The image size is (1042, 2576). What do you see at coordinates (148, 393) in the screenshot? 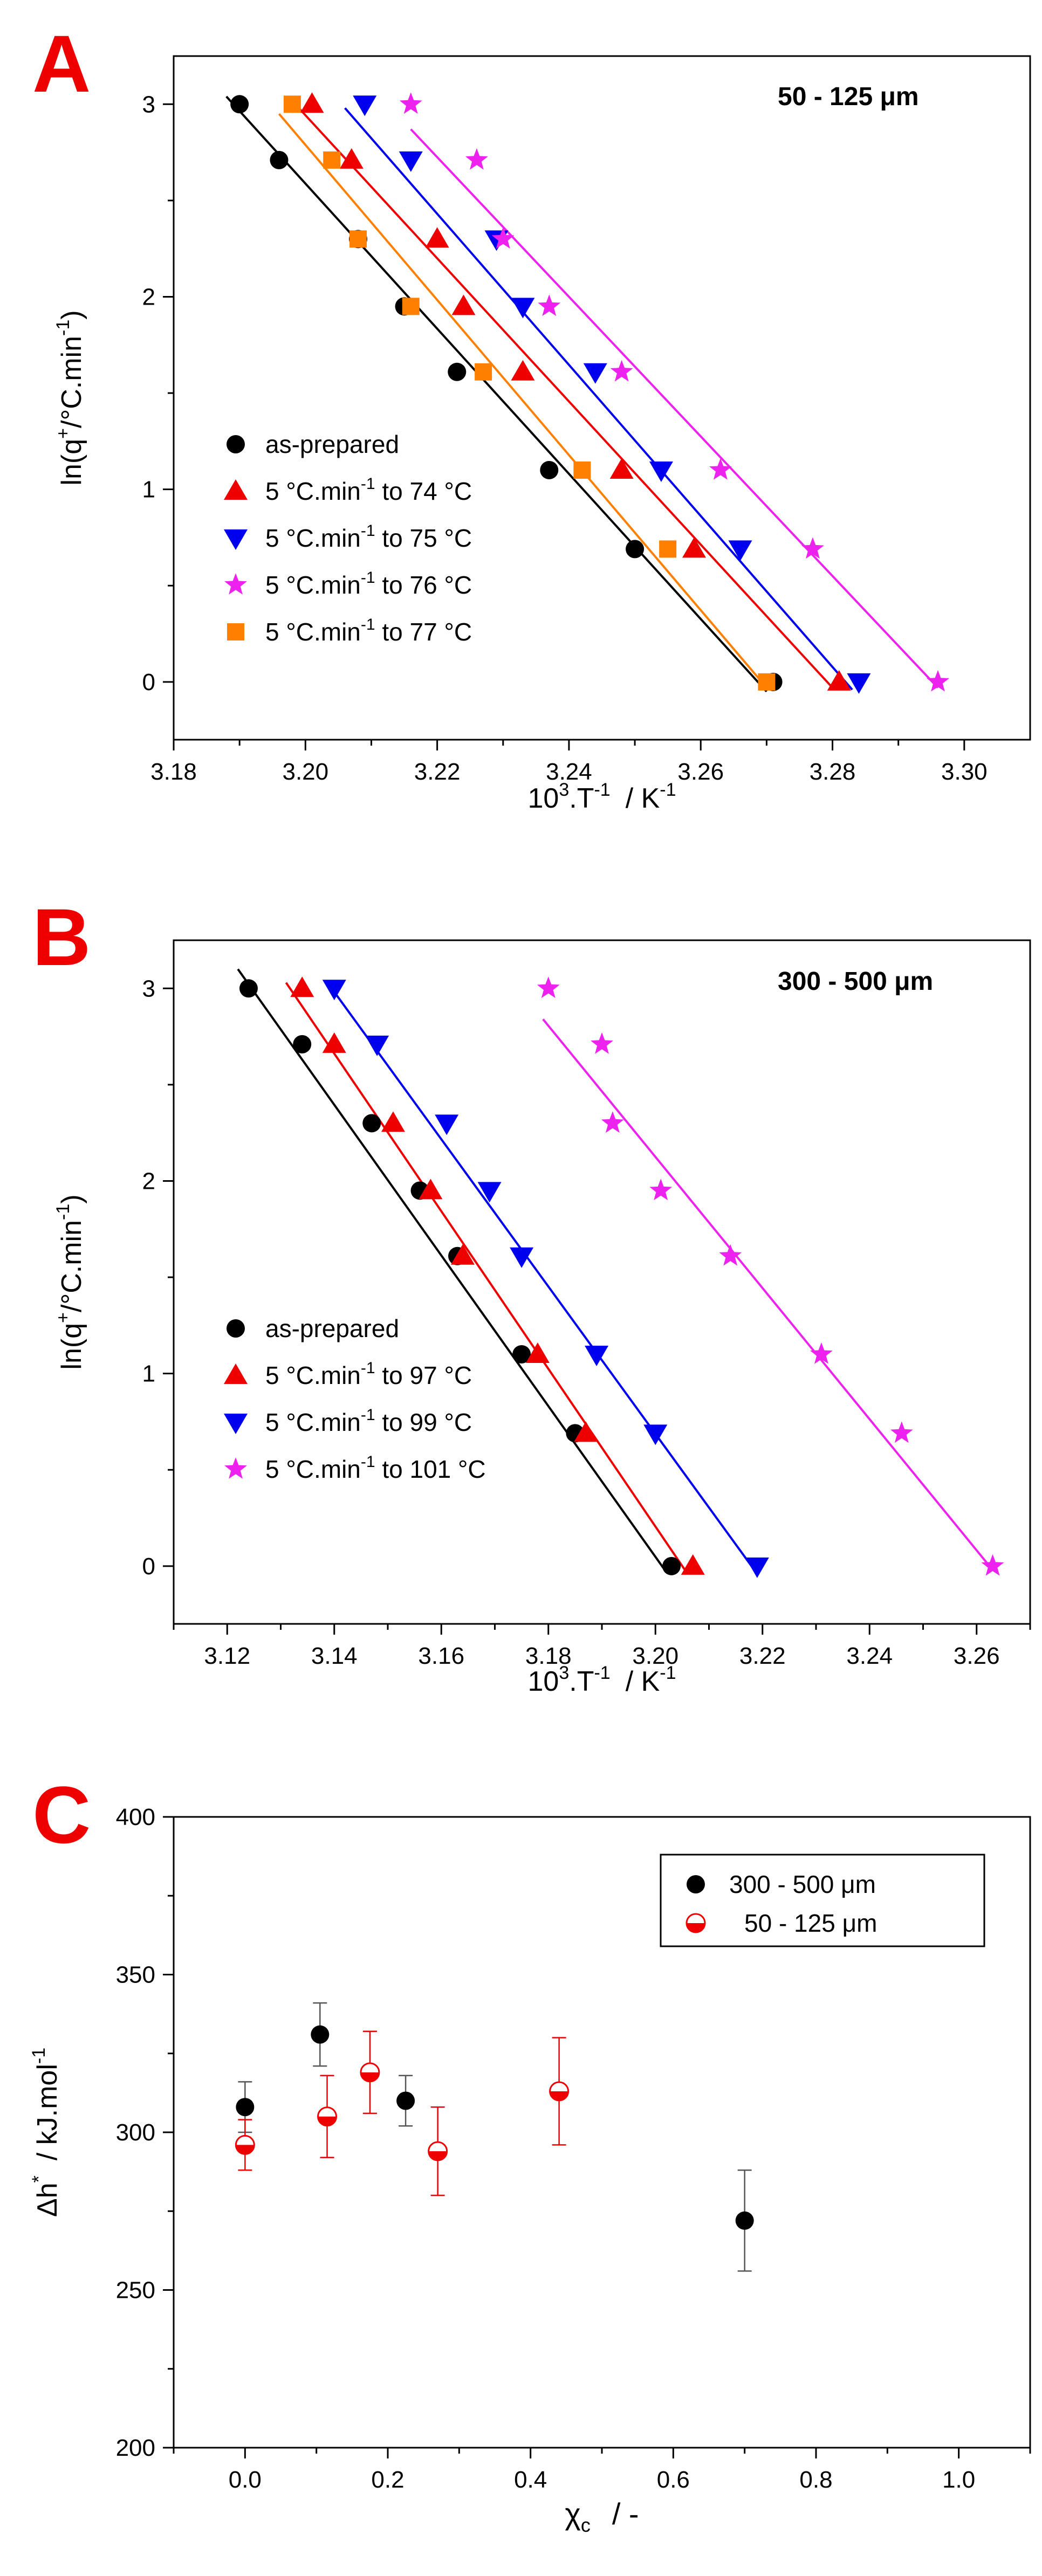
I see `panel-a-y-tick-labels: 0 1 2 3` at bounding box center [148, 393].